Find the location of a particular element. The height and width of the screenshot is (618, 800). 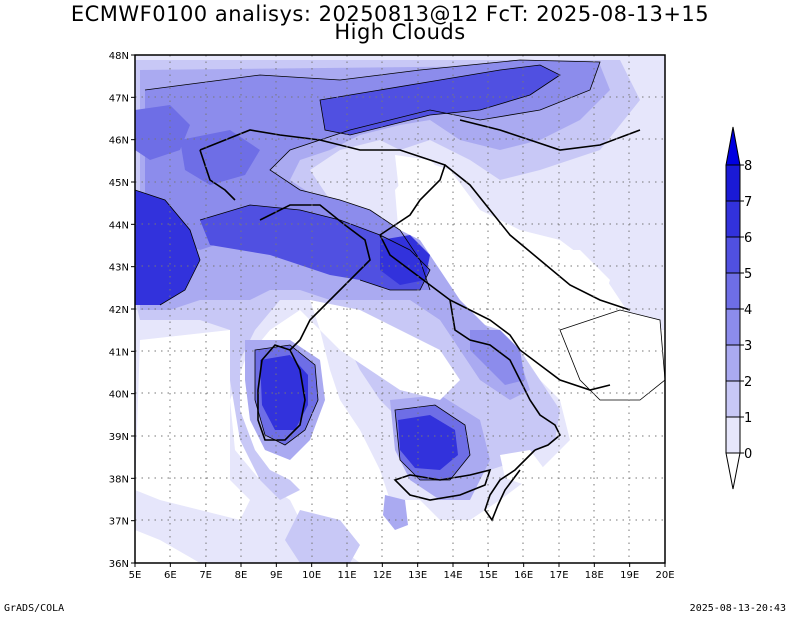

lon-label: 10E is located at coordinates (311, 575).